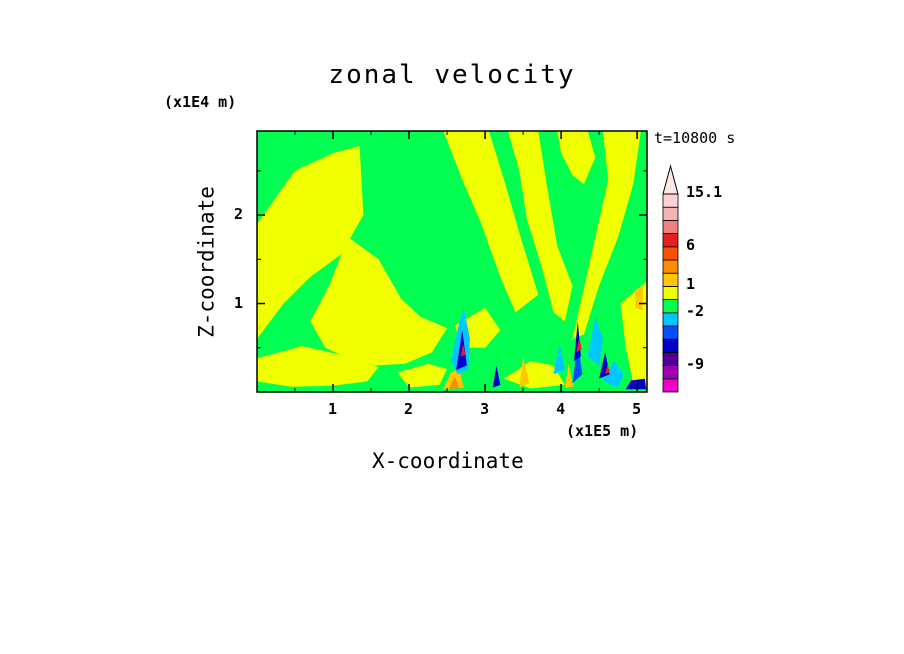  What do you see at coordinates (452, 75) in the screenshot?
I see `chart-title: zonal velocity` at bounding box center [452, 75].